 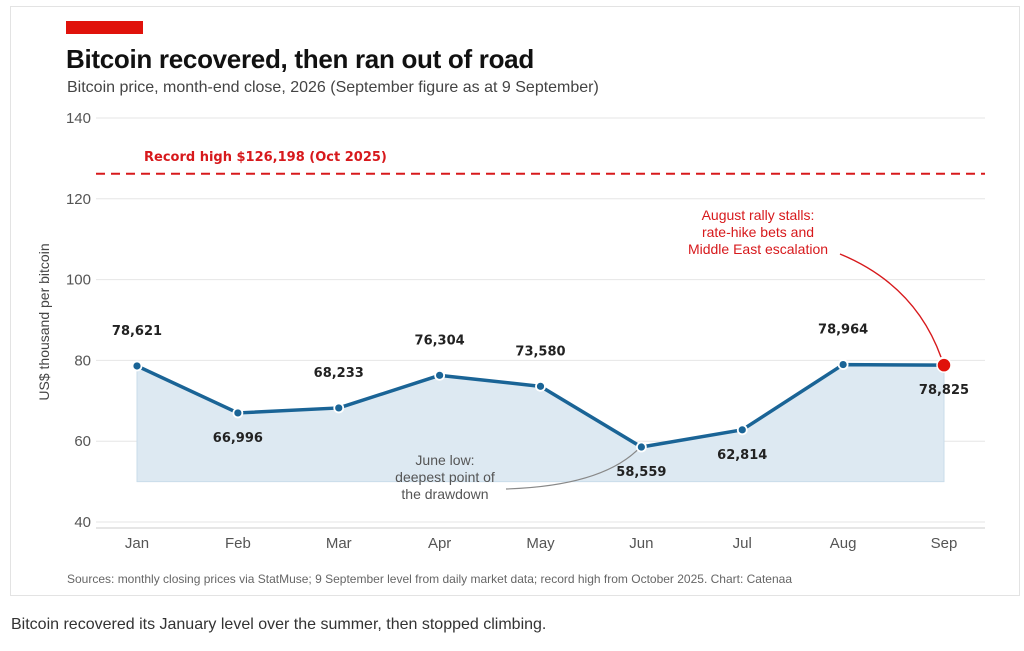 I want to click on y-tick-label-100: 100, so click(x=78, y=280).